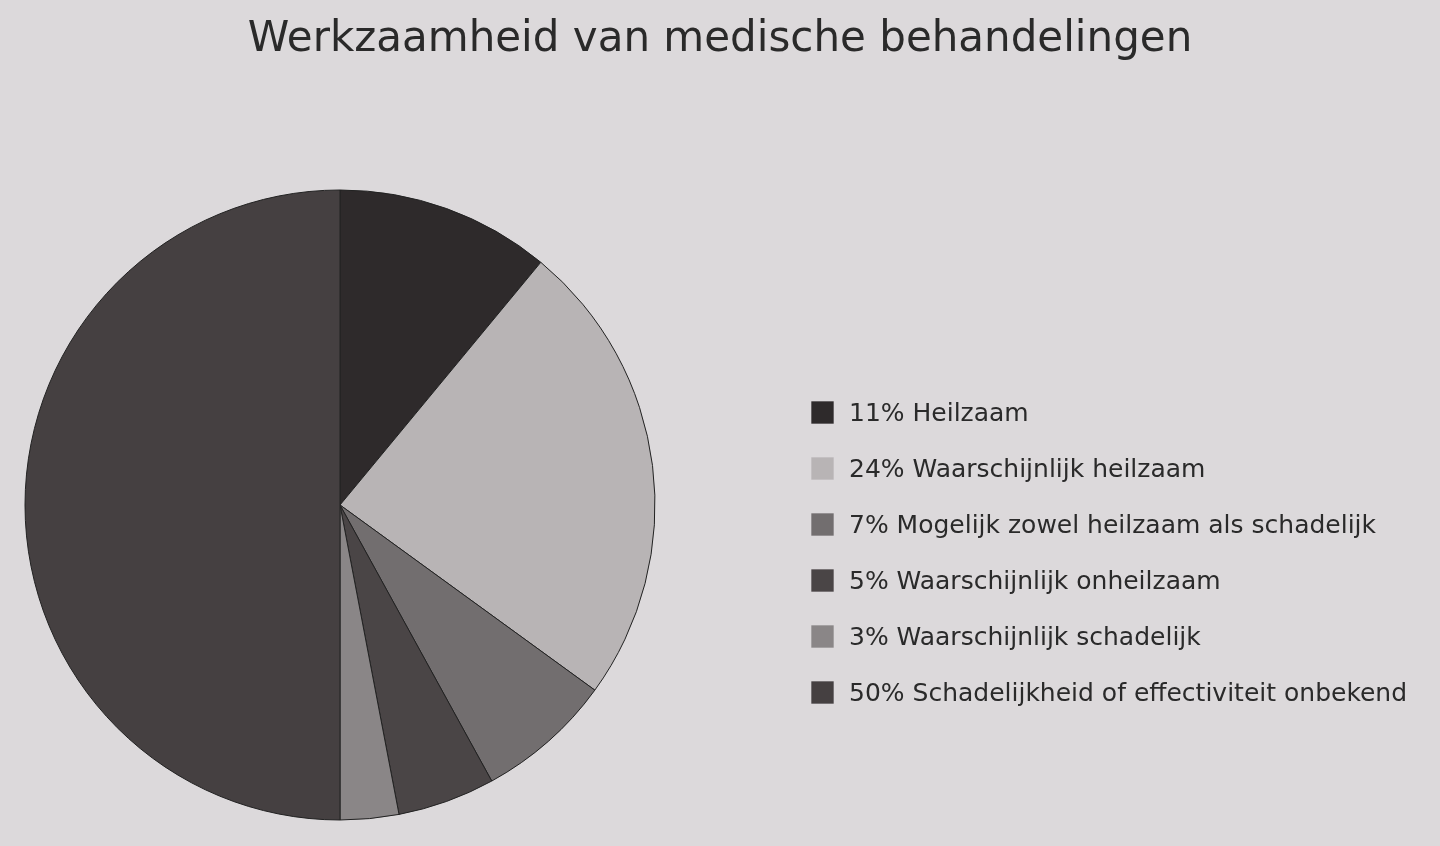 The width and height of the screenshot is (1440, 846). I want to click on legend-label: 7% Mogelijk zowel heilzaam als schadelijk, so click(1113, 524).